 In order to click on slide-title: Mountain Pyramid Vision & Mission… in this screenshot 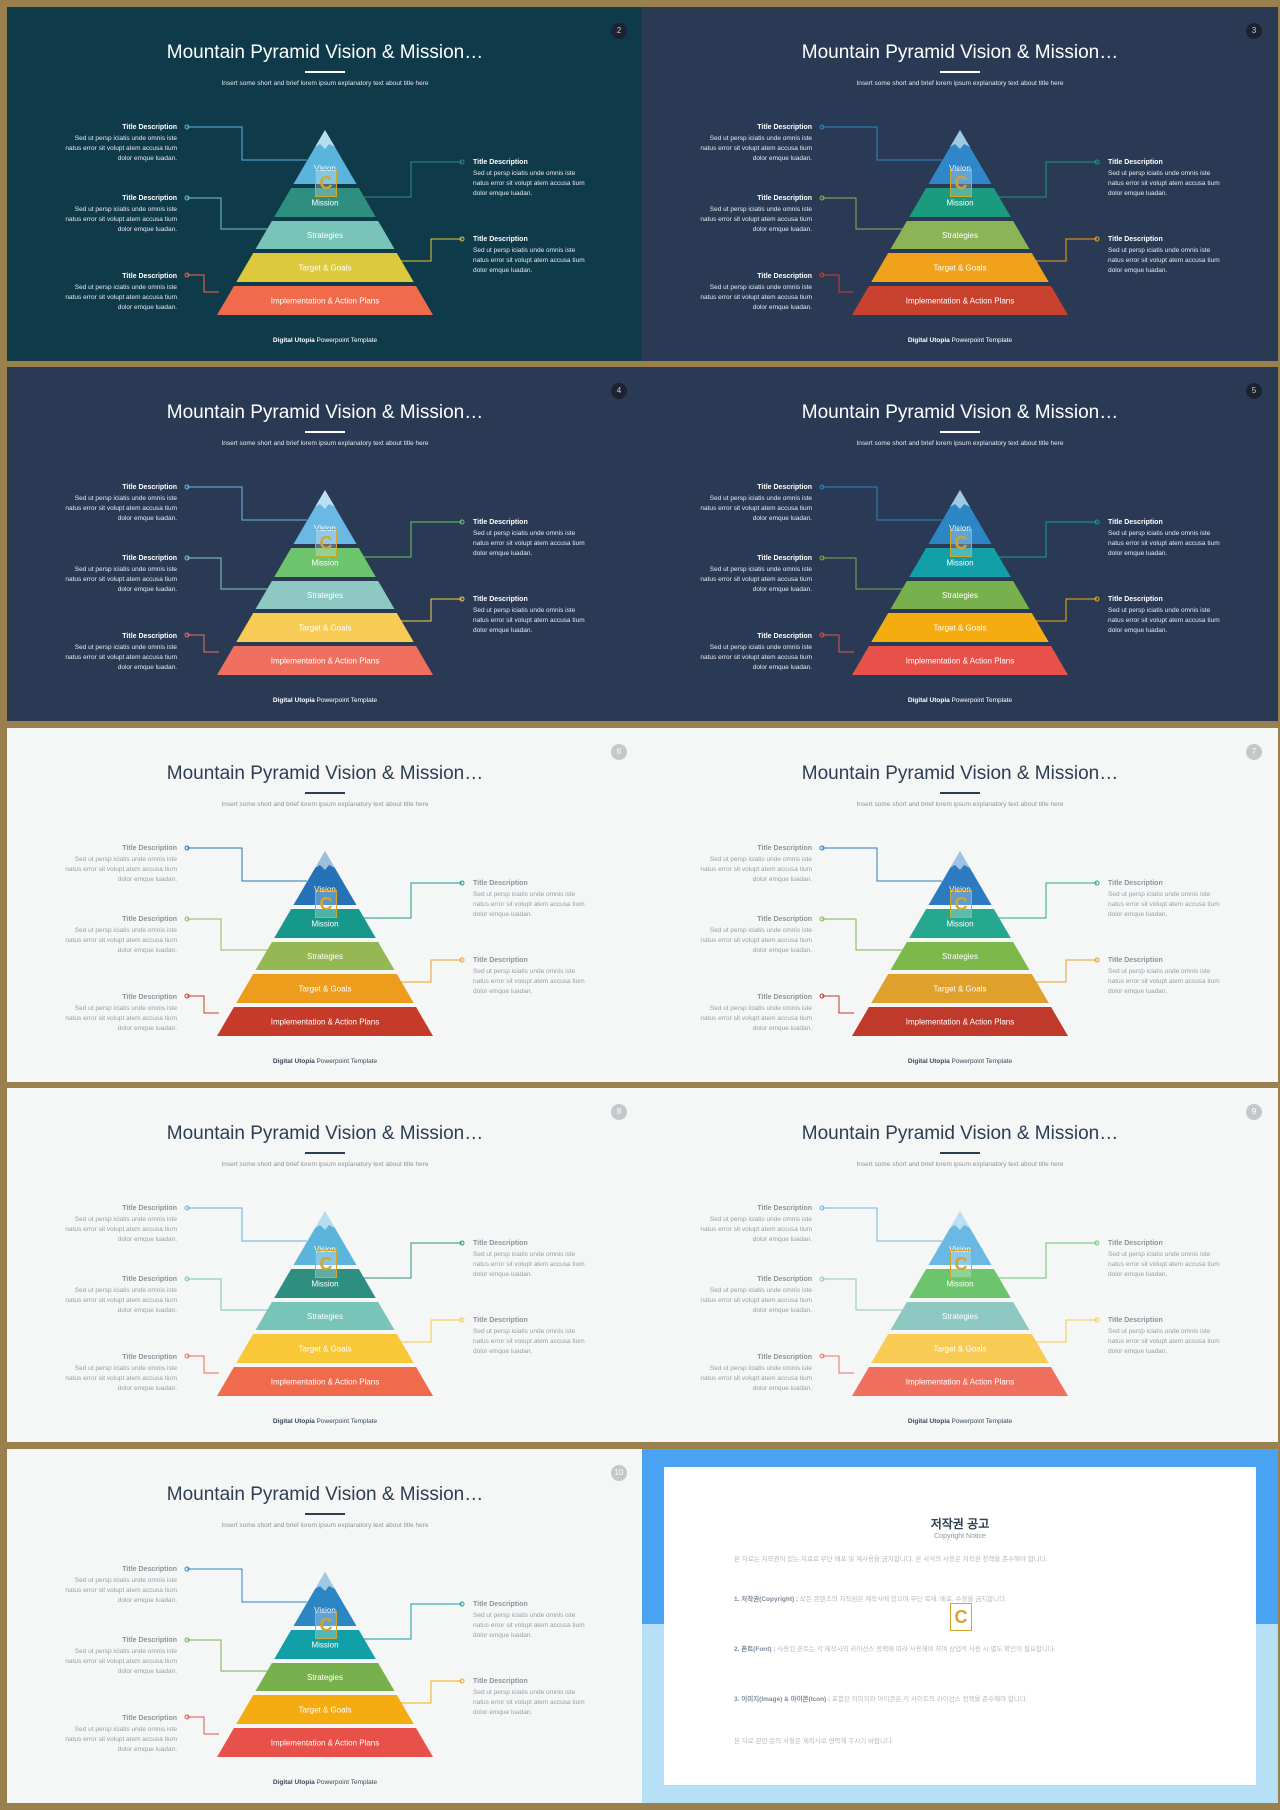, I will do `click(325, 773)`.